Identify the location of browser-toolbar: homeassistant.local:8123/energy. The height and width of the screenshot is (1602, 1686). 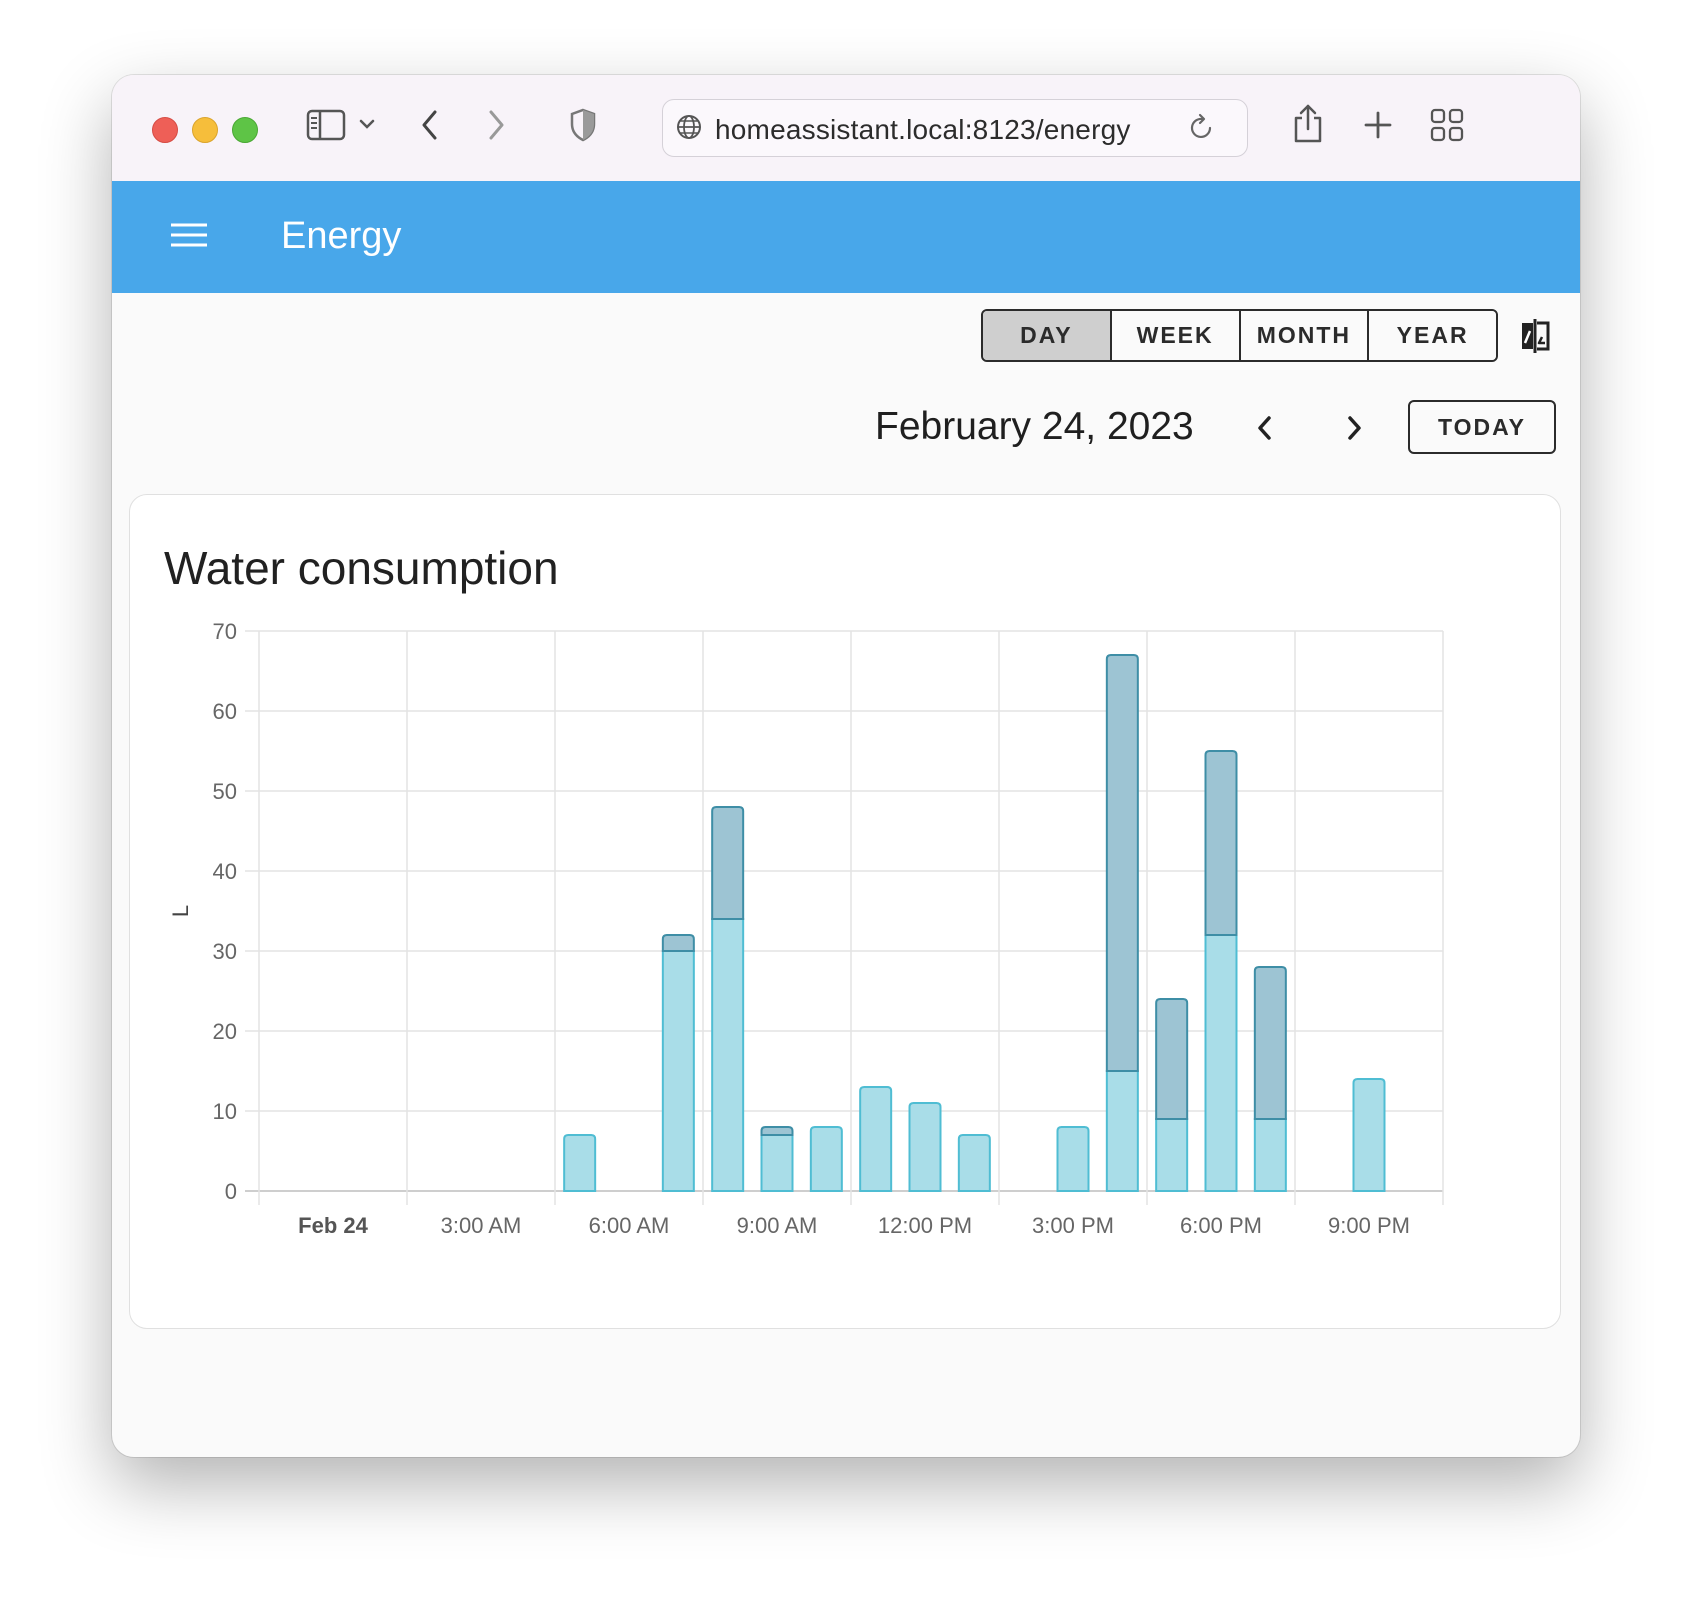
(846, 128).